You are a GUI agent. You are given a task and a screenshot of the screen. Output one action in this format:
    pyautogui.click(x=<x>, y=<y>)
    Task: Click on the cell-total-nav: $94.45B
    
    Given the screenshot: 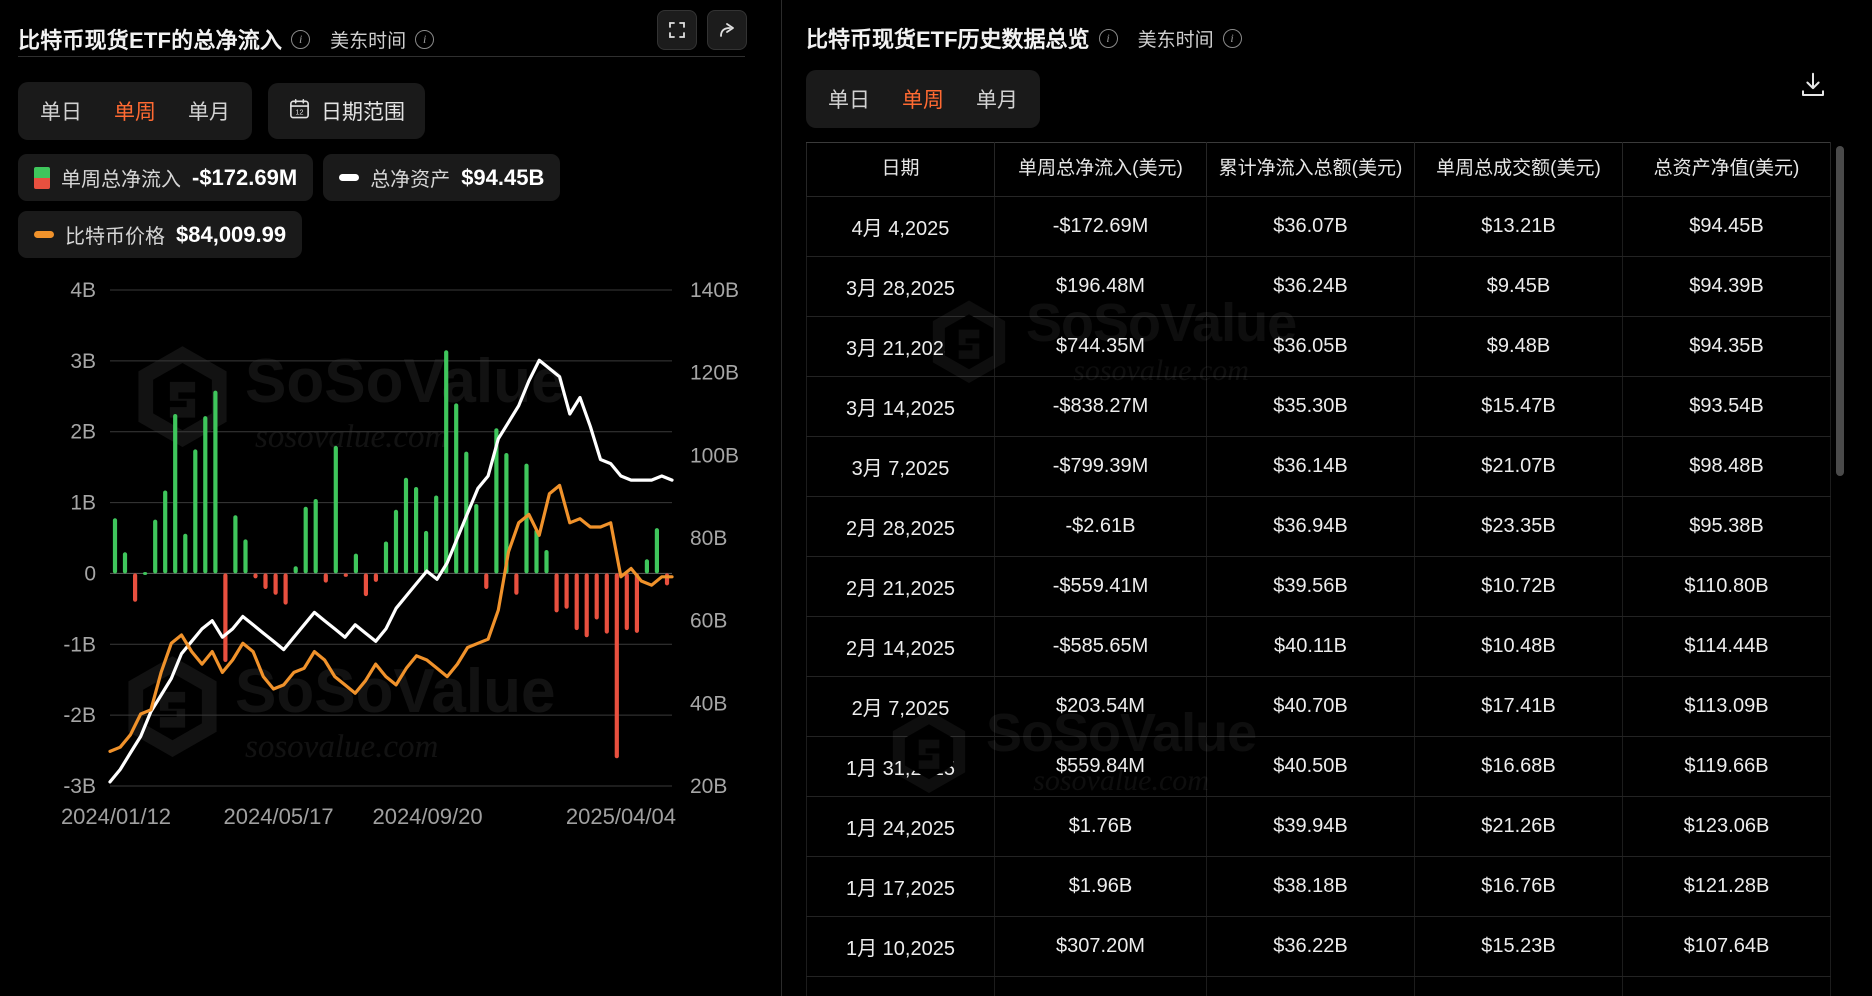 What is the action you would take?
    pyautogui.click(x=1726, y=226)
    